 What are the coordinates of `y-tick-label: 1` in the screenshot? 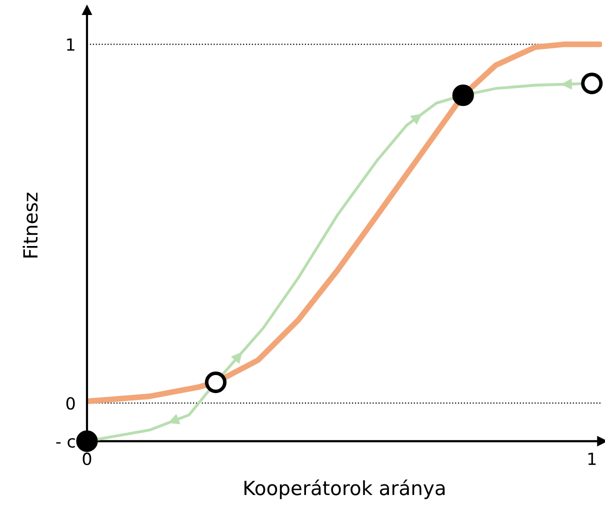 It's located at (70, 44).